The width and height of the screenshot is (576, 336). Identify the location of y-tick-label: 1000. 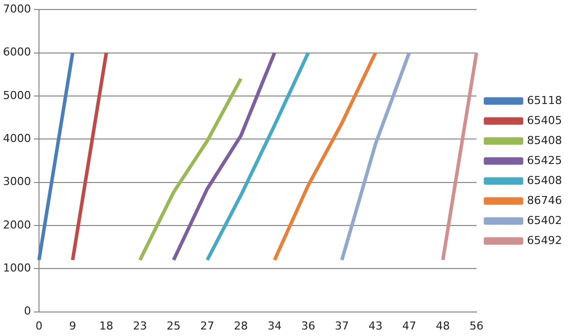
(16, 267).